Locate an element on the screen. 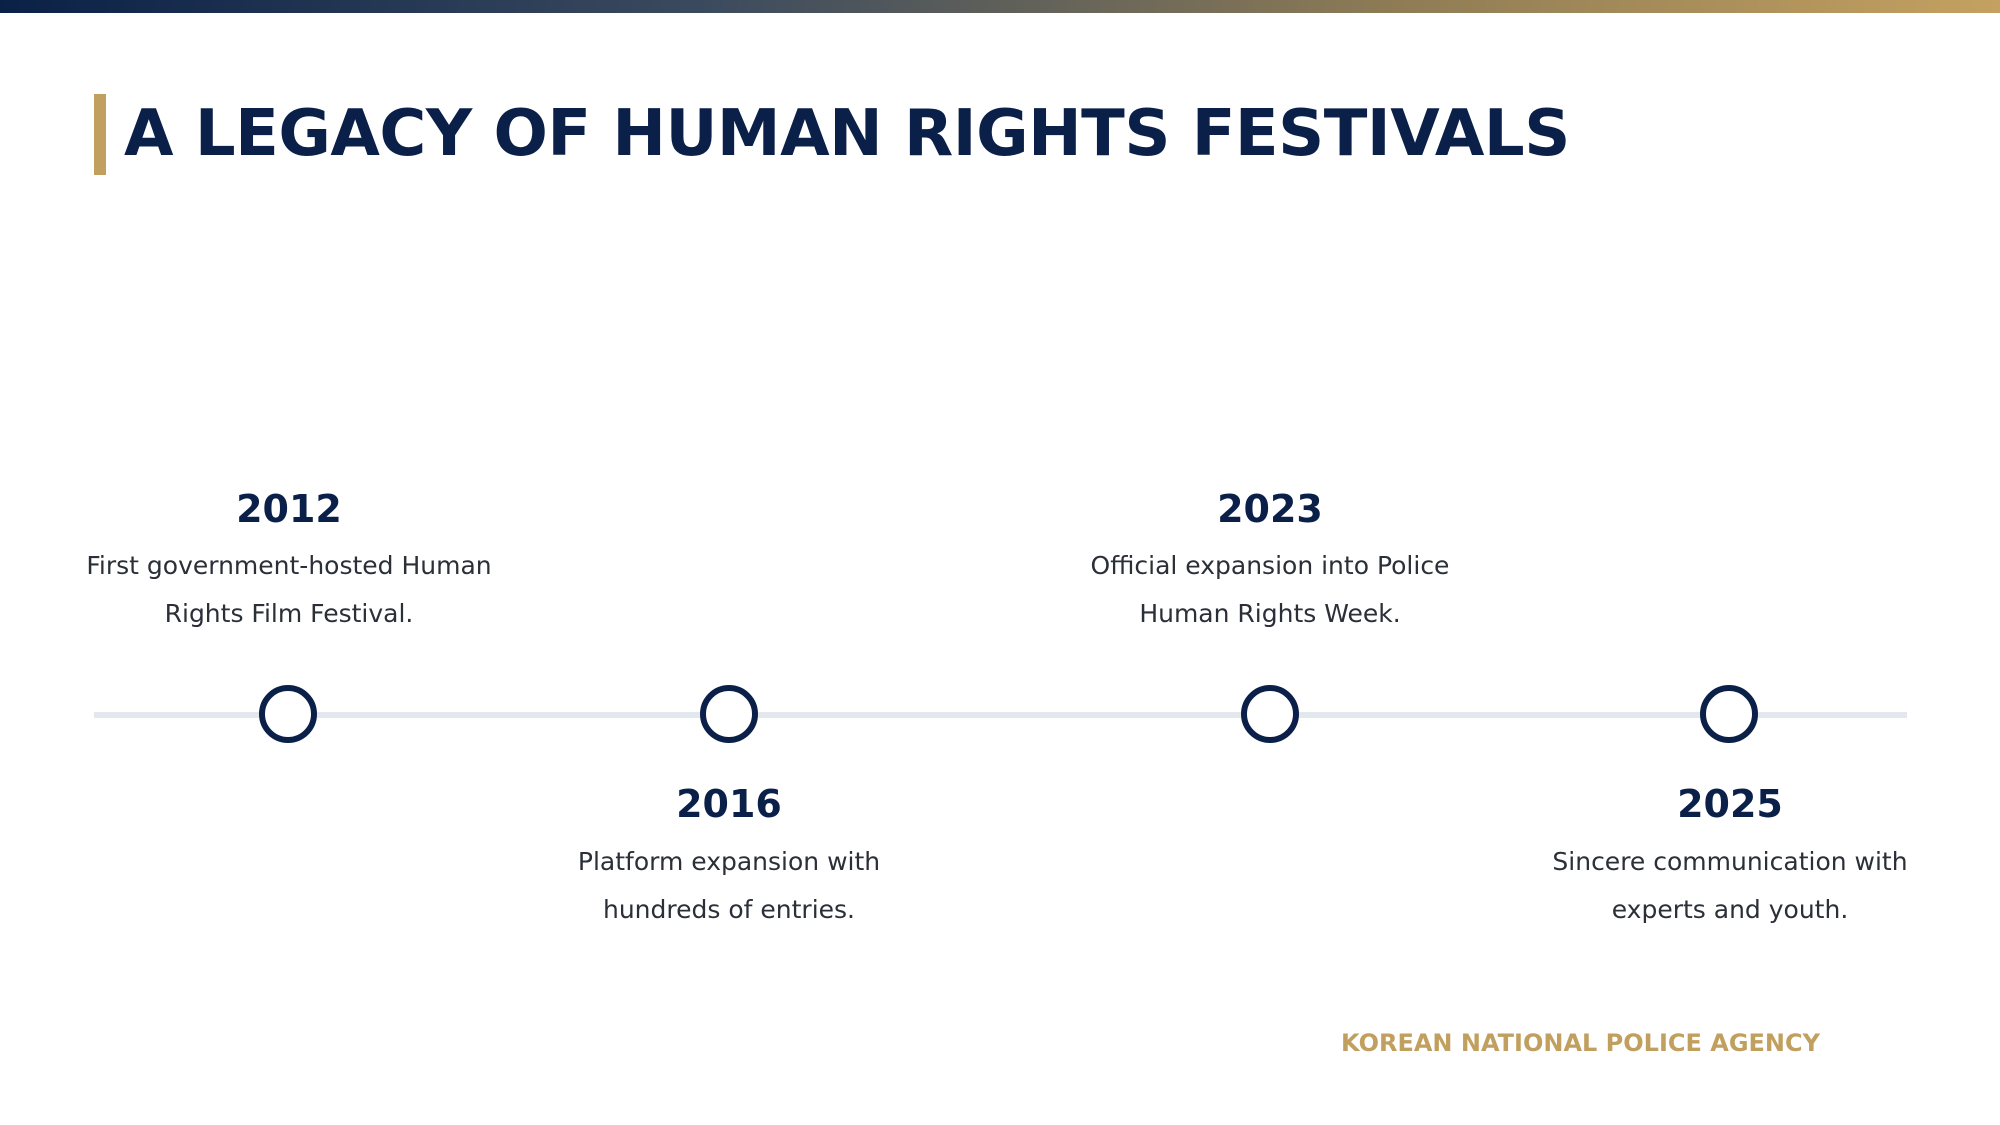 The width and height of the screenshot is (2000, 1125). milestone-year-2025: 2025 is located at coordinates (1730, 804).